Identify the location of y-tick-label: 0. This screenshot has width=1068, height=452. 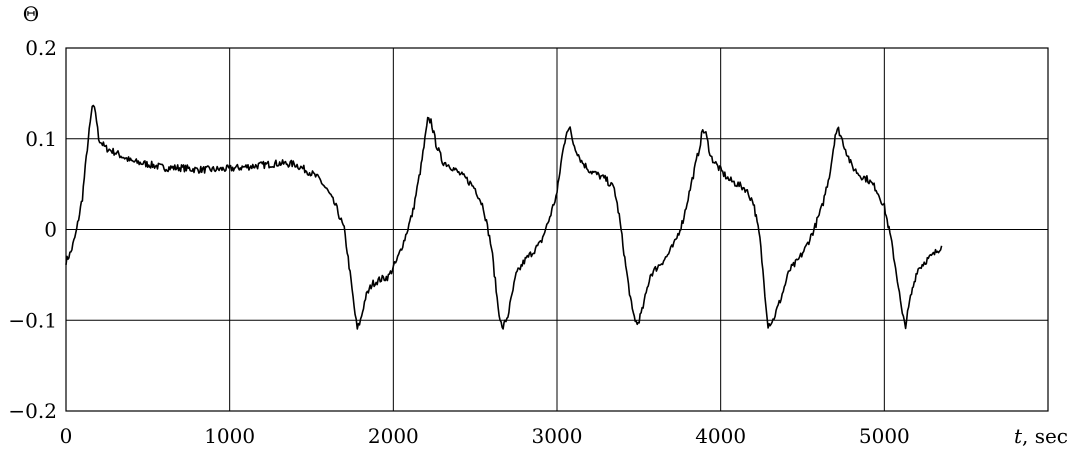
(50, 230).